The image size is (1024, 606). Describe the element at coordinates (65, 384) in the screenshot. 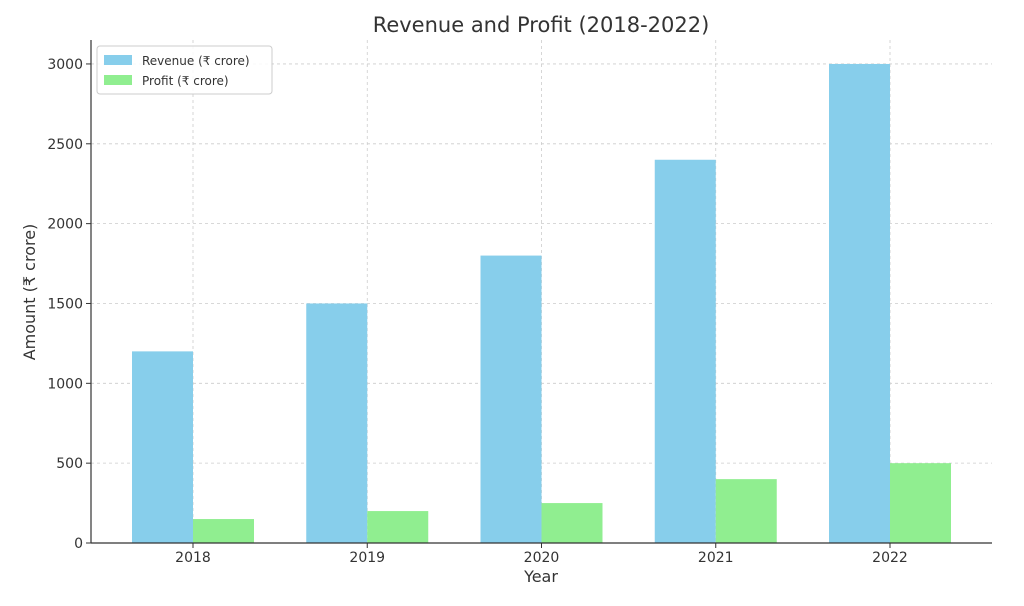

I see `y-tick-label: 1000` at that location.